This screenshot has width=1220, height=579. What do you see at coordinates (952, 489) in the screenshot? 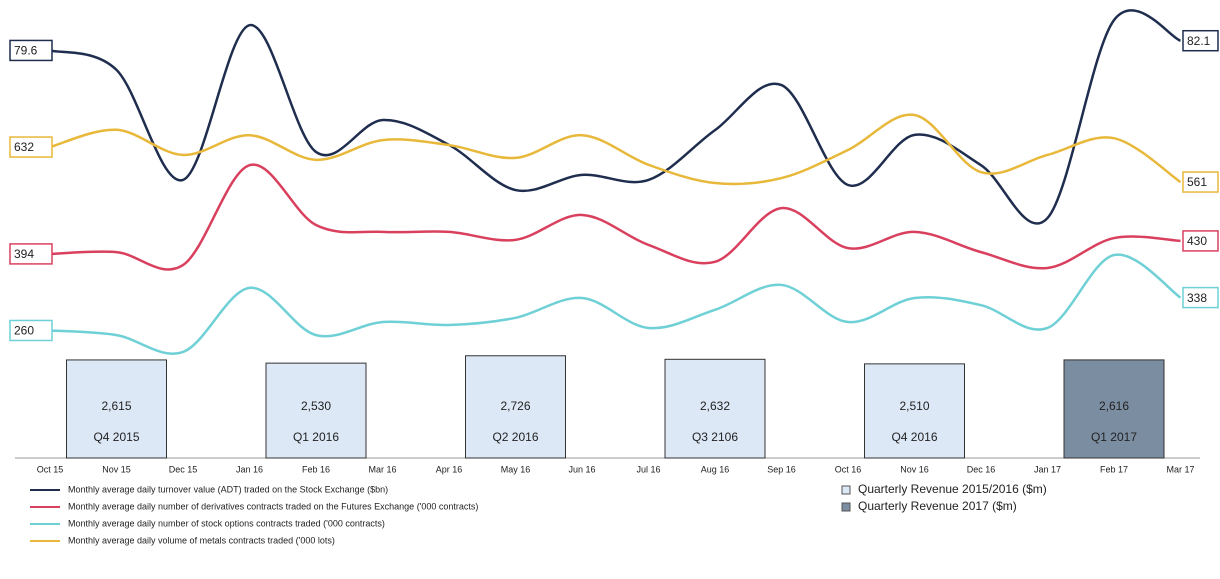
I see `legend-label: Quarterly Revenue 2015/2016 ($m)` at bounding box center [952, 489].